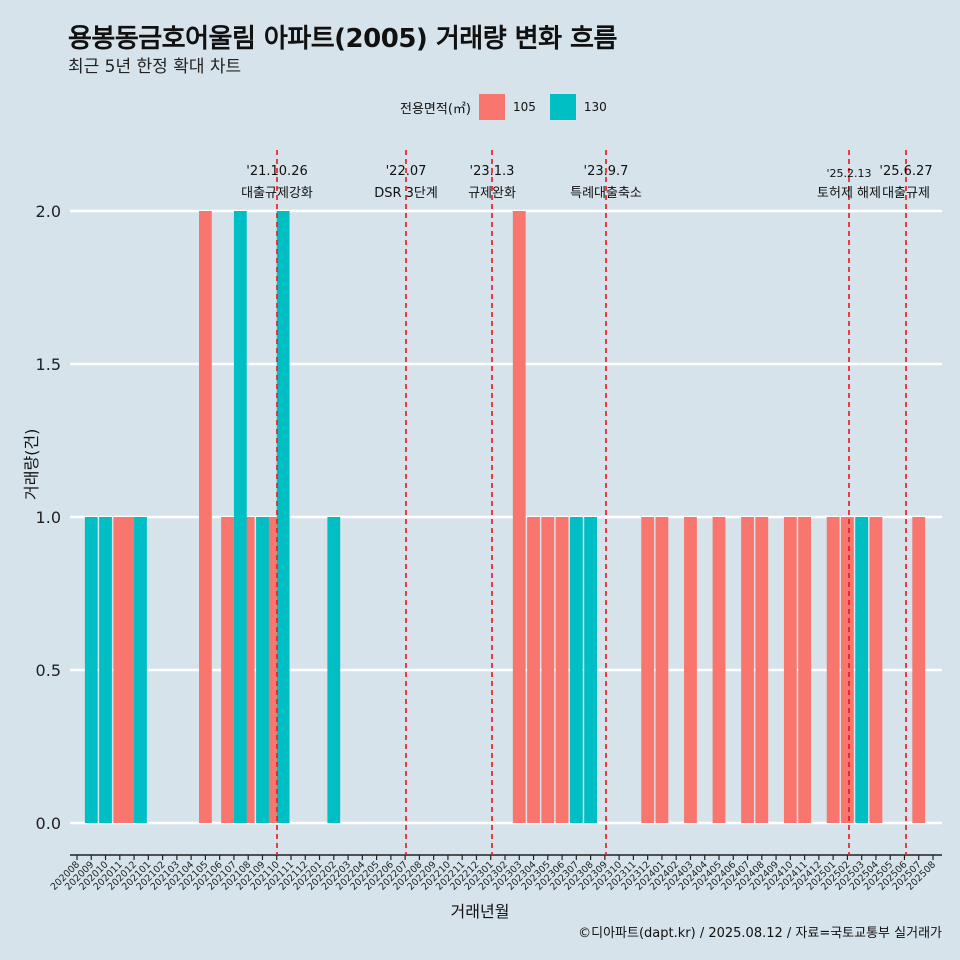  Describe the element at coordinates (406, 171) in the screenshot. I see `event-date-label: '22.07` at that location.